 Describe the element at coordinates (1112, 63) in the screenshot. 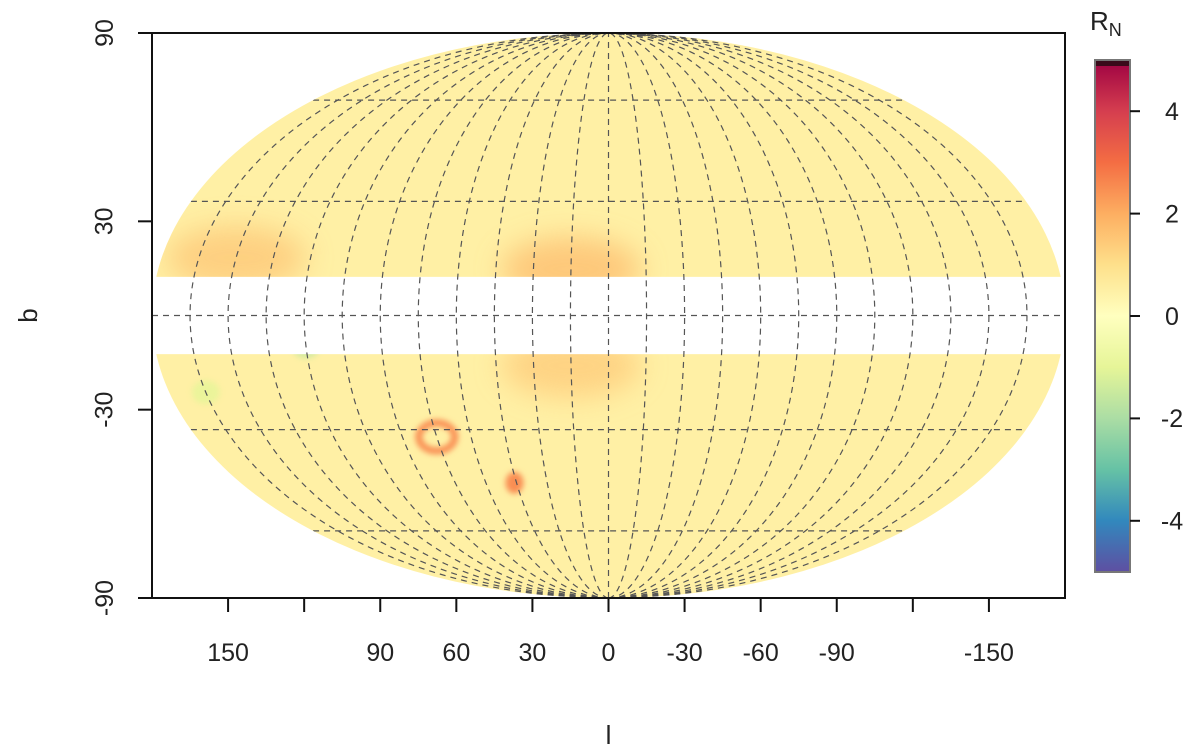

I see `colorbar-top-cap` at that location.